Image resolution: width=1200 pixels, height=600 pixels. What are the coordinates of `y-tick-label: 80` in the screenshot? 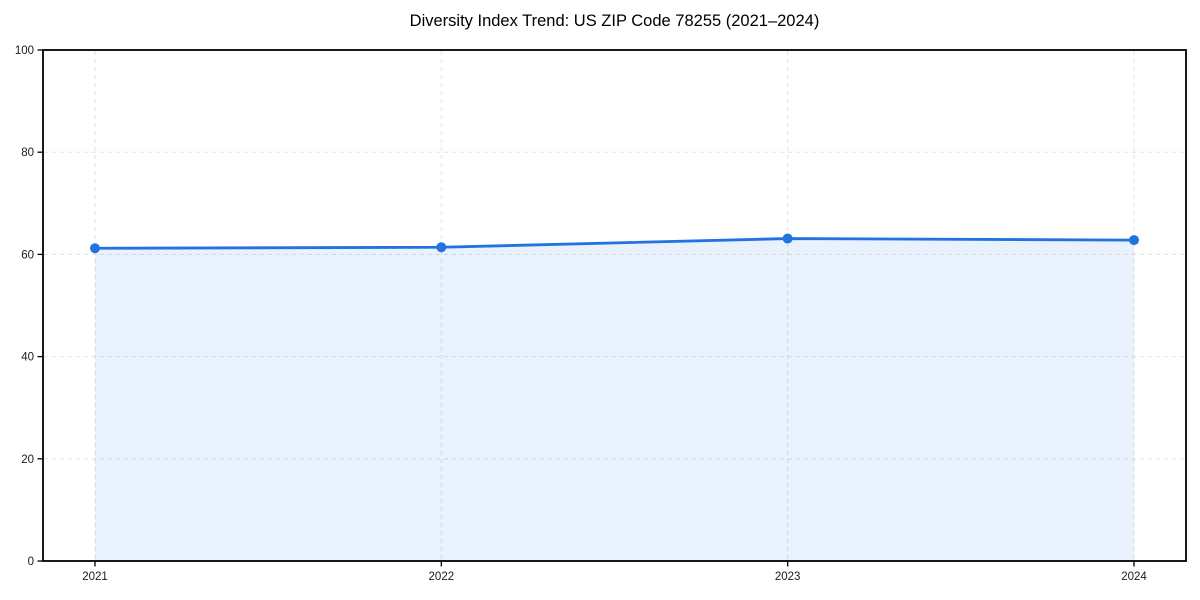 It's located at (27, 153).